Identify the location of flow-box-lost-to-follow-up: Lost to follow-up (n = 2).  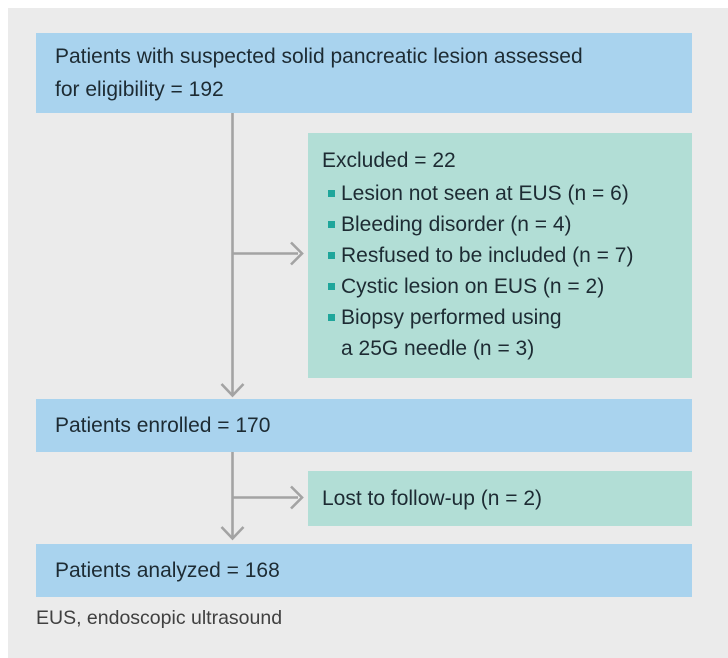
(500, 498).